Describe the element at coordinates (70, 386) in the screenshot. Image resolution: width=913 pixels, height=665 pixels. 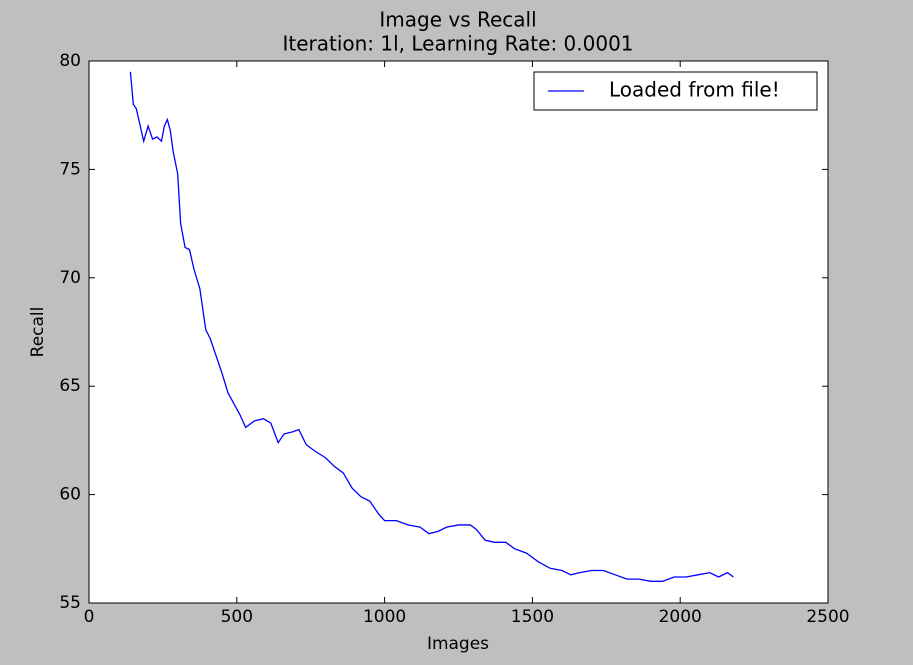
I see `y-tick-label: 65` at that location.